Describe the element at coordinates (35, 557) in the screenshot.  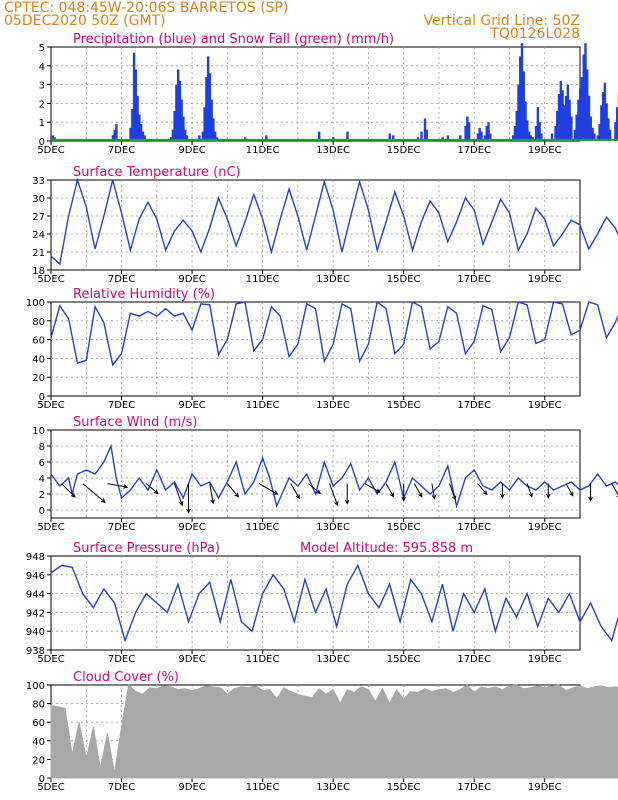
I see `pressure-ytick-label: 948` at that location.